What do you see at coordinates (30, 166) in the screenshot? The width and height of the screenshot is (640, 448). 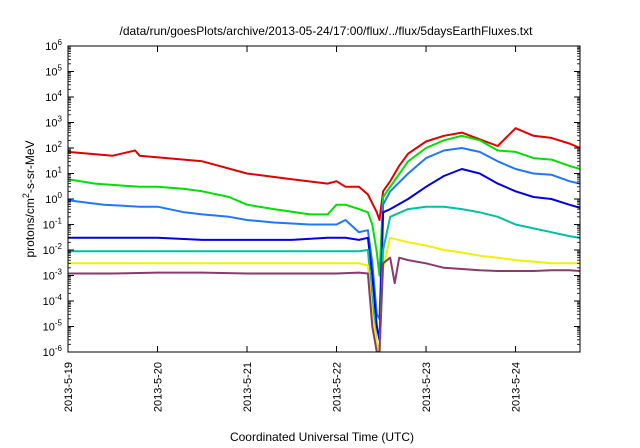 I see `y-axis-label-post: -s-sr-MeV` at bounding box center [30, 166].